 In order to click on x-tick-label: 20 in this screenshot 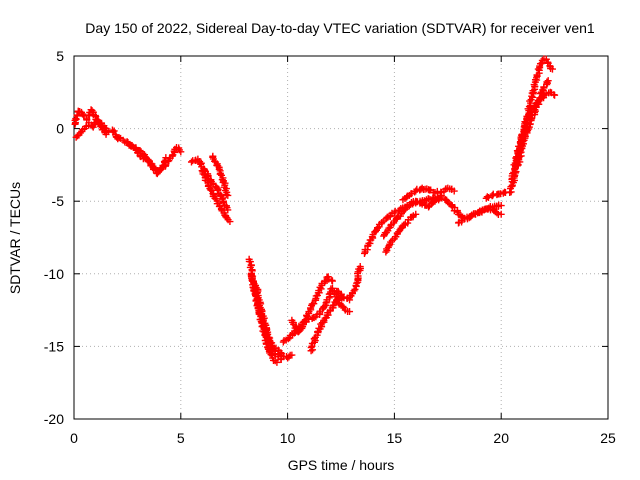, I will do `click(501, 438)`.